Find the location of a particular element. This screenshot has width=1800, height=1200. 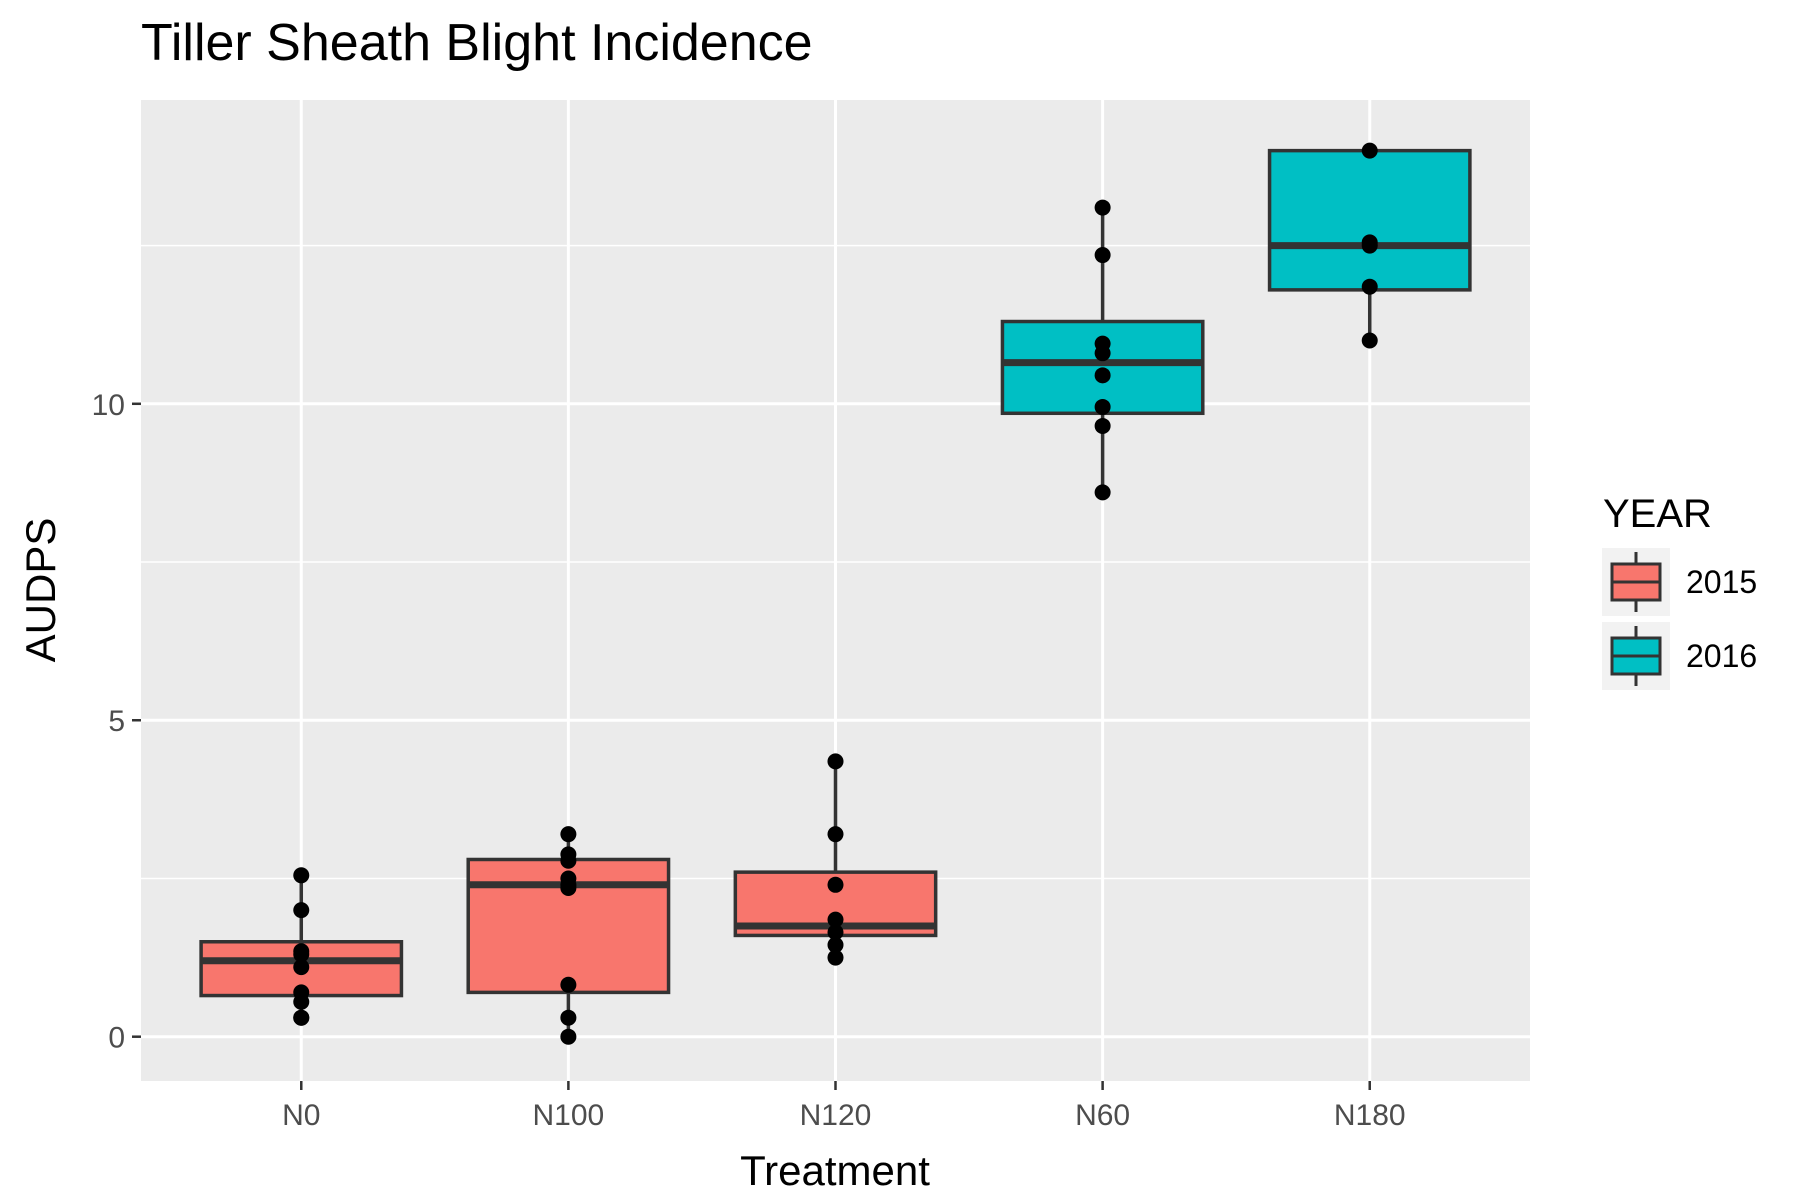

y-tick-label: 0 is located at coordinates (116, 1038).